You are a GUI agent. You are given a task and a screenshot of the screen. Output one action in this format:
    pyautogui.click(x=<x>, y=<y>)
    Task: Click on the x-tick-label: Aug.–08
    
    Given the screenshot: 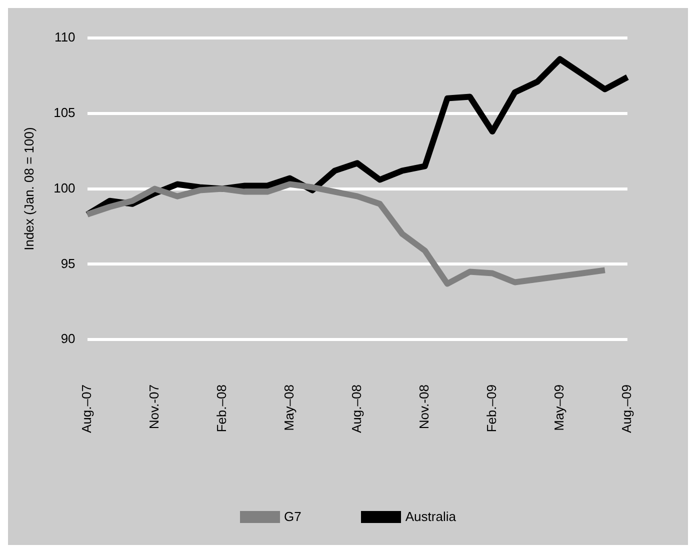 What is the action you would take?
    pyautogui.click(x=356, y=409)
    